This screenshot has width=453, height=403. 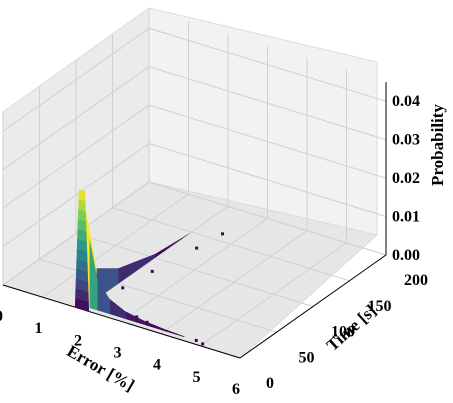 What do you see at coordinates (406, 101) in the screenshot?
I see `z-tick-label: 0.04` at bounding box center [406, 101].